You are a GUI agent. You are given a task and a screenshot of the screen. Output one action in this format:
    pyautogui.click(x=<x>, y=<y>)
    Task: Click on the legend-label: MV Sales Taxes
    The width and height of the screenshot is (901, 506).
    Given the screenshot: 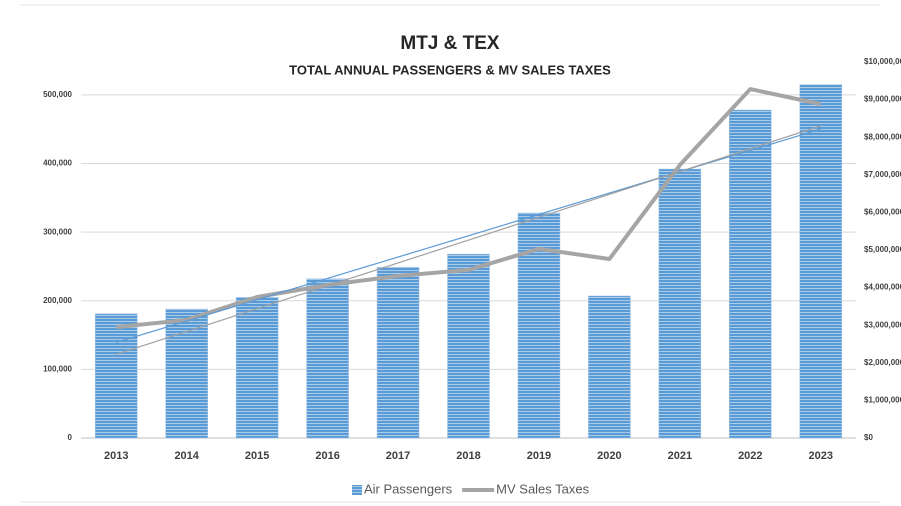 What is the action you would take?
    pyautogui.click(x=542, y=488)
    